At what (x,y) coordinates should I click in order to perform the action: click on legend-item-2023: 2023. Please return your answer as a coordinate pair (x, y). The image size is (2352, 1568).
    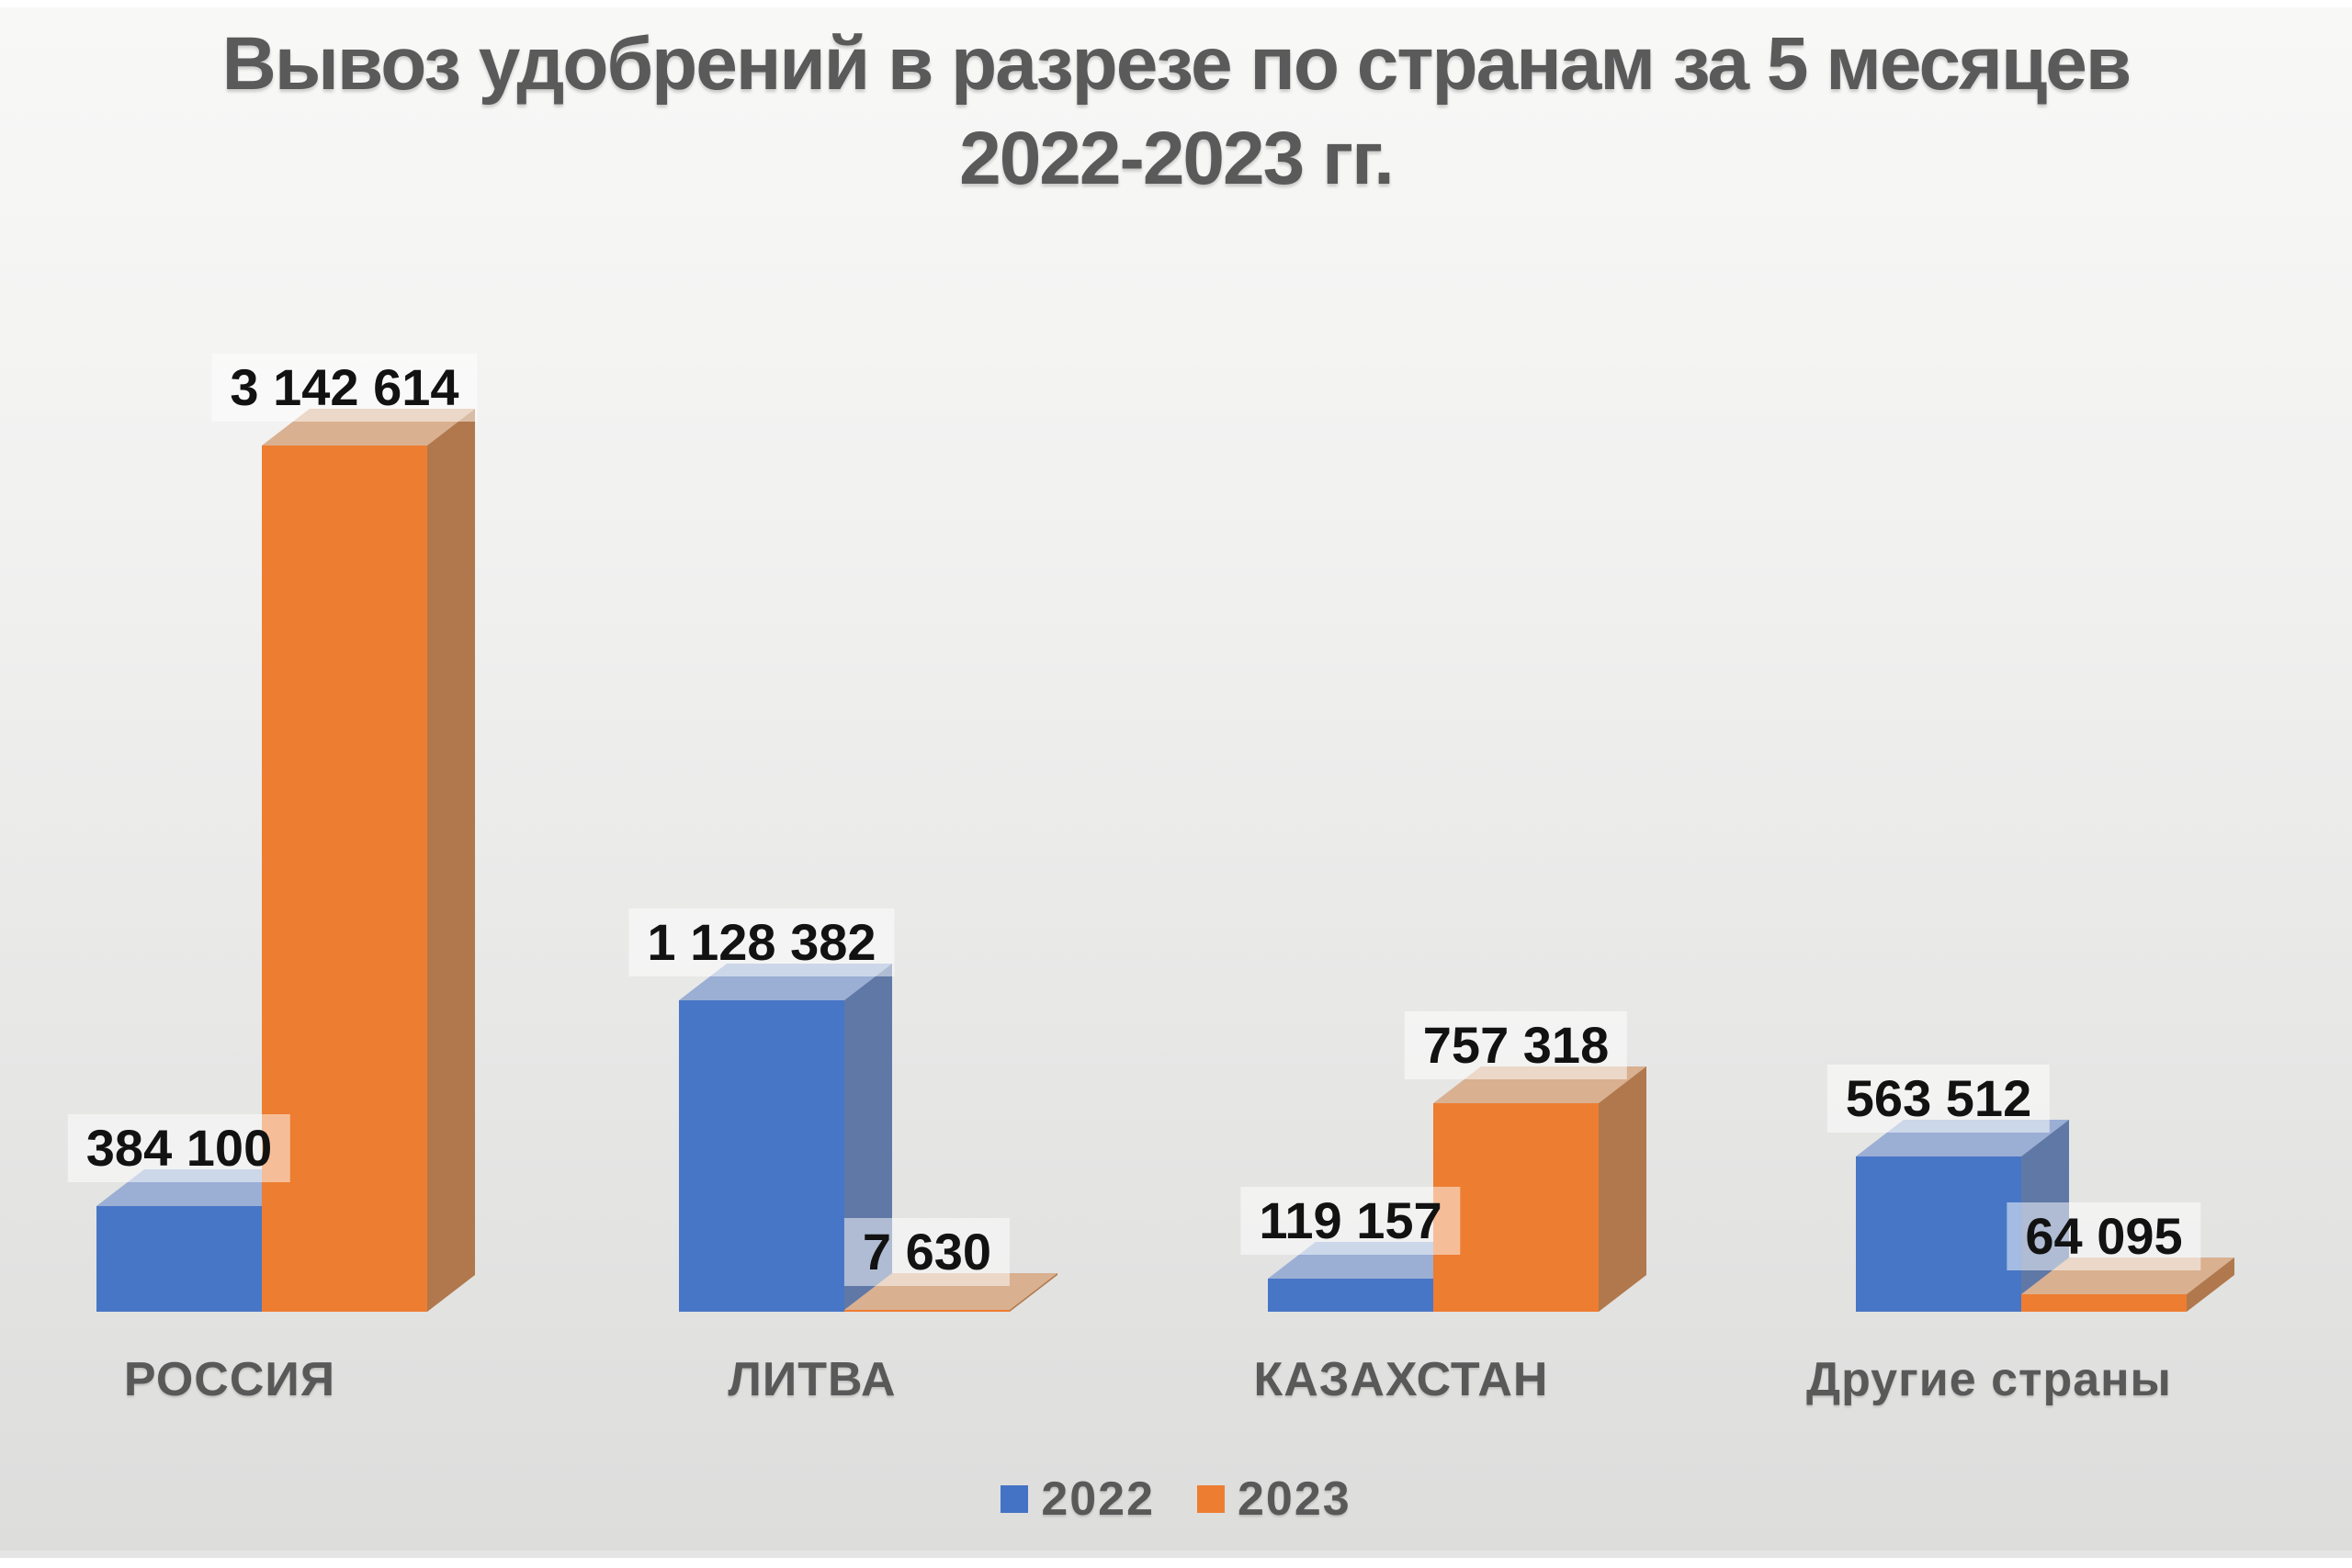
    Looking at the image, I should click on (1274, 1500).